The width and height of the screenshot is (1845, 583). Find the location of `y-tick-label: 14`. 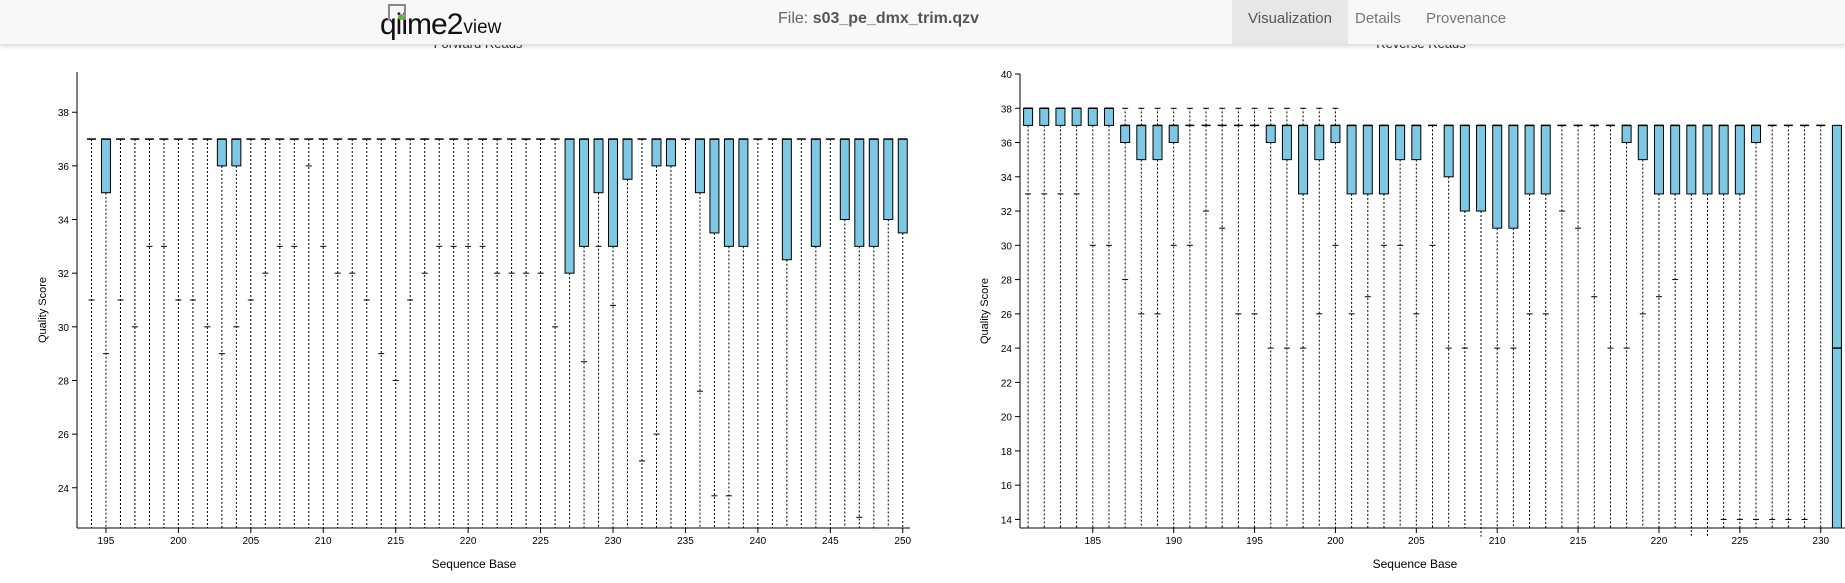

y-tick-label: 14 is located at coordinates (1007, 520).